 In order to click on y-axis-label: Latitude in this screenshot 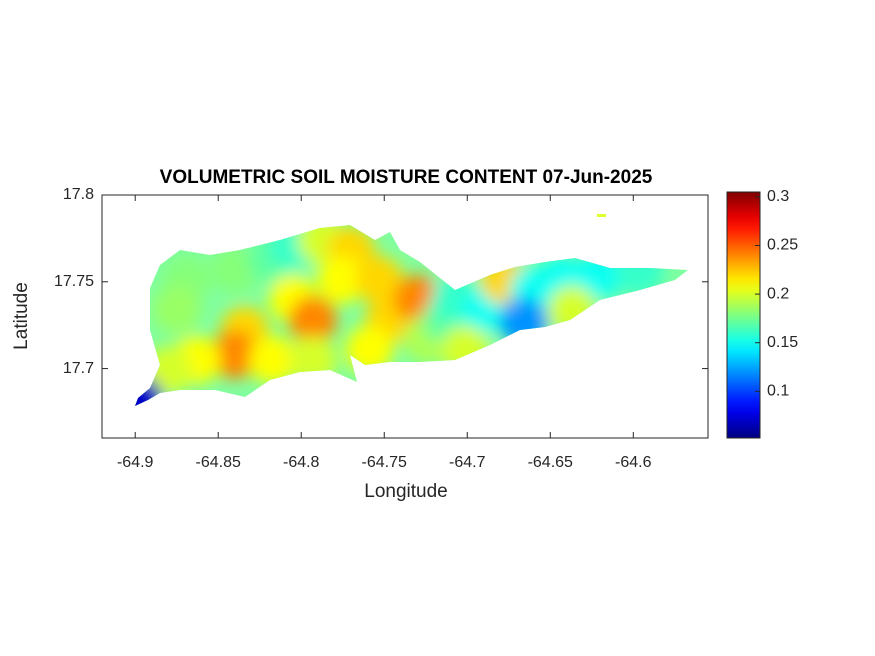, I will do `click(21, 316)`.